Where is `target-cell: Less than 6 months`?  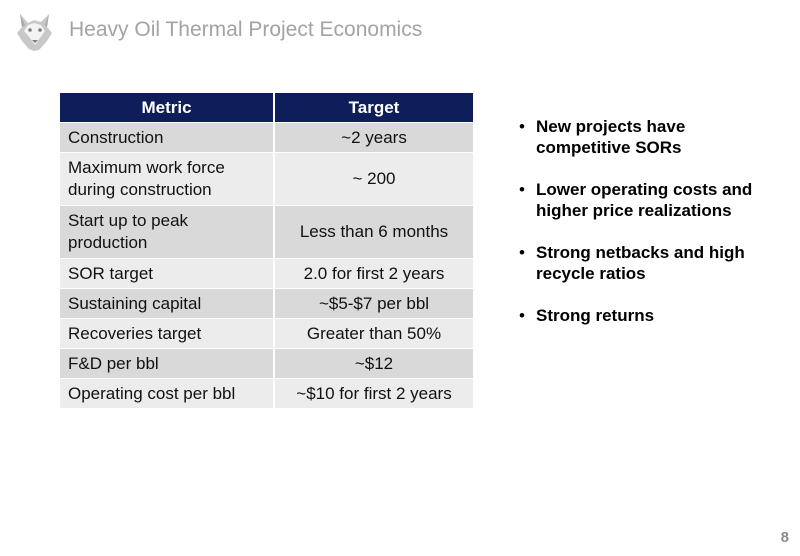 target-cell: Less than 6 months is located at coordinates (373, 232).